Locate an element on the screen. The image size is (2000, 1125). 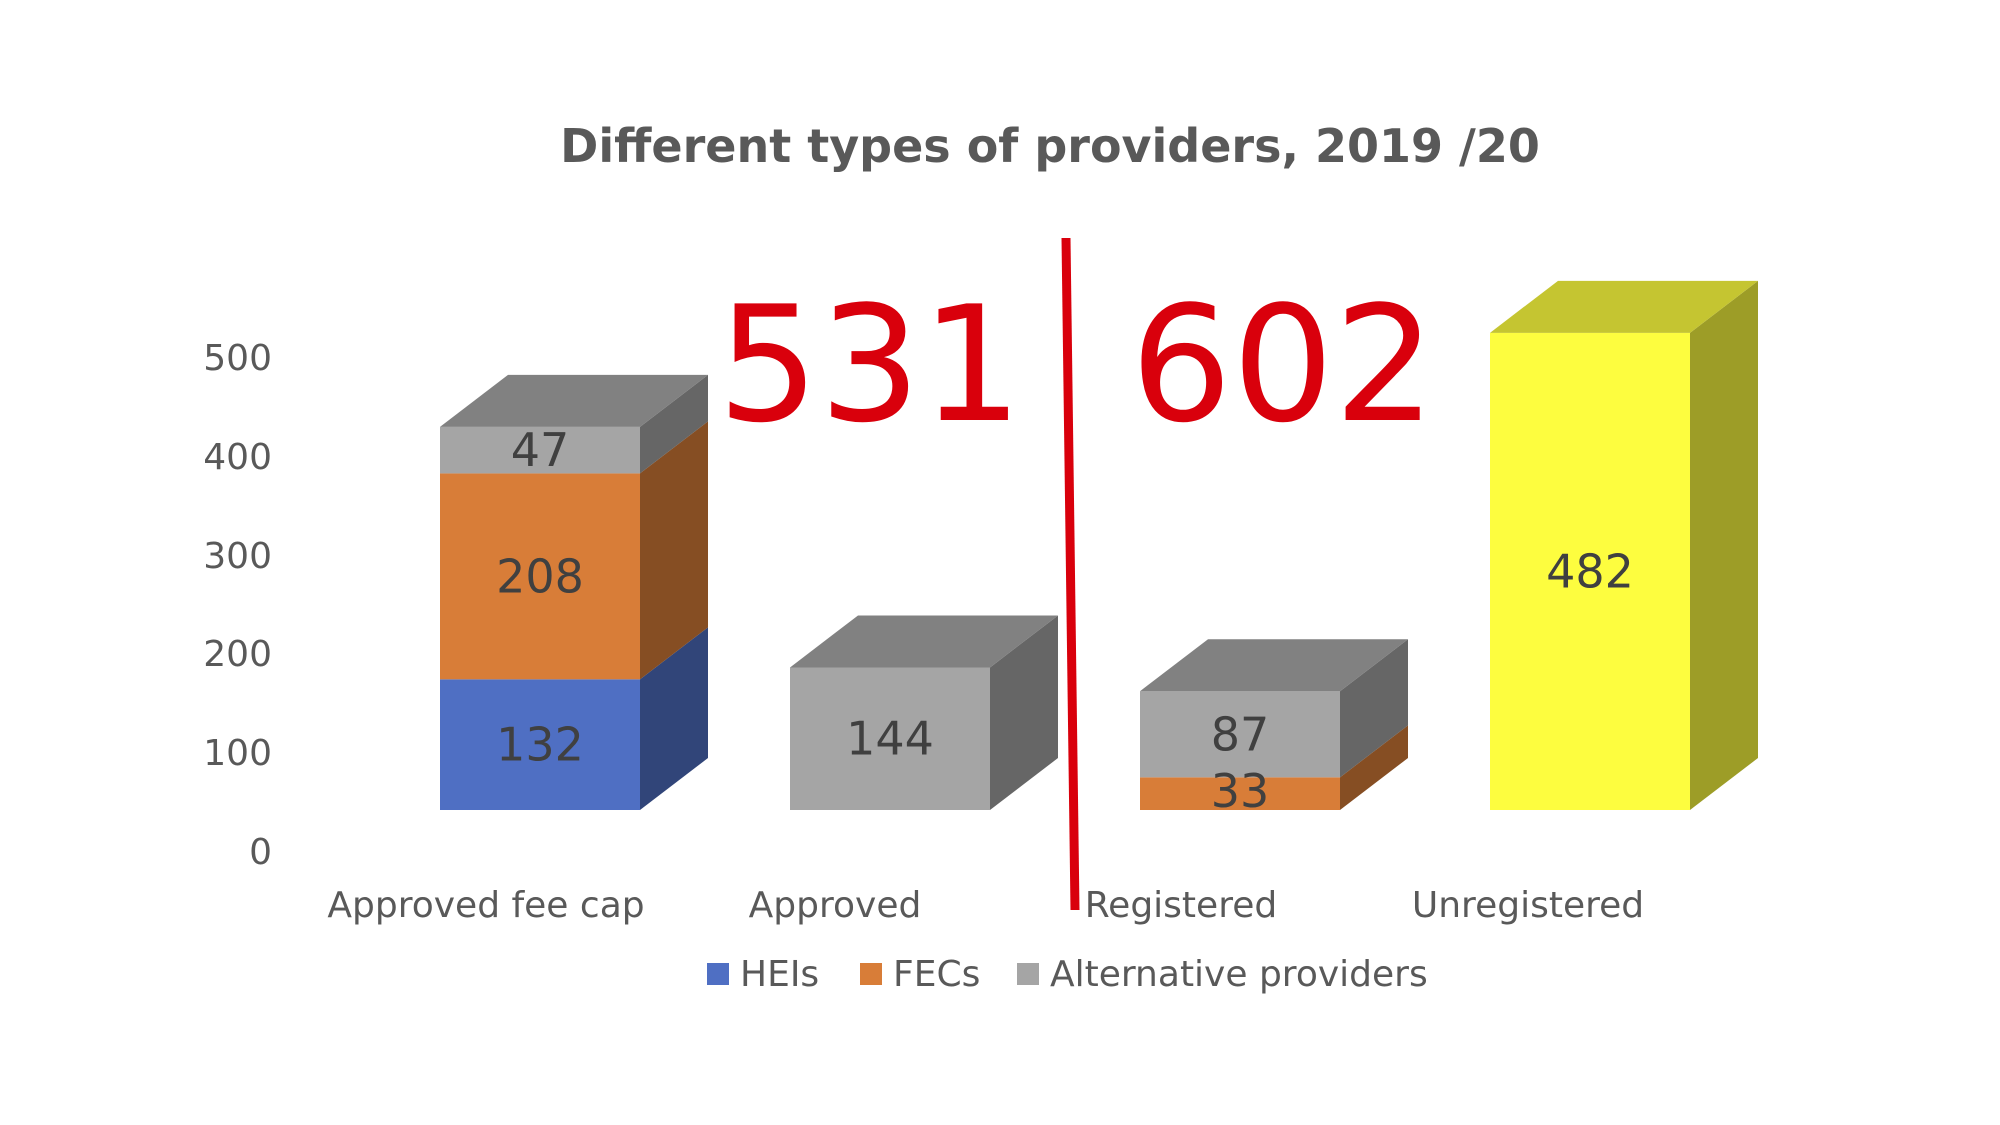
data-label: 47 is located at coordinates (540, 450).